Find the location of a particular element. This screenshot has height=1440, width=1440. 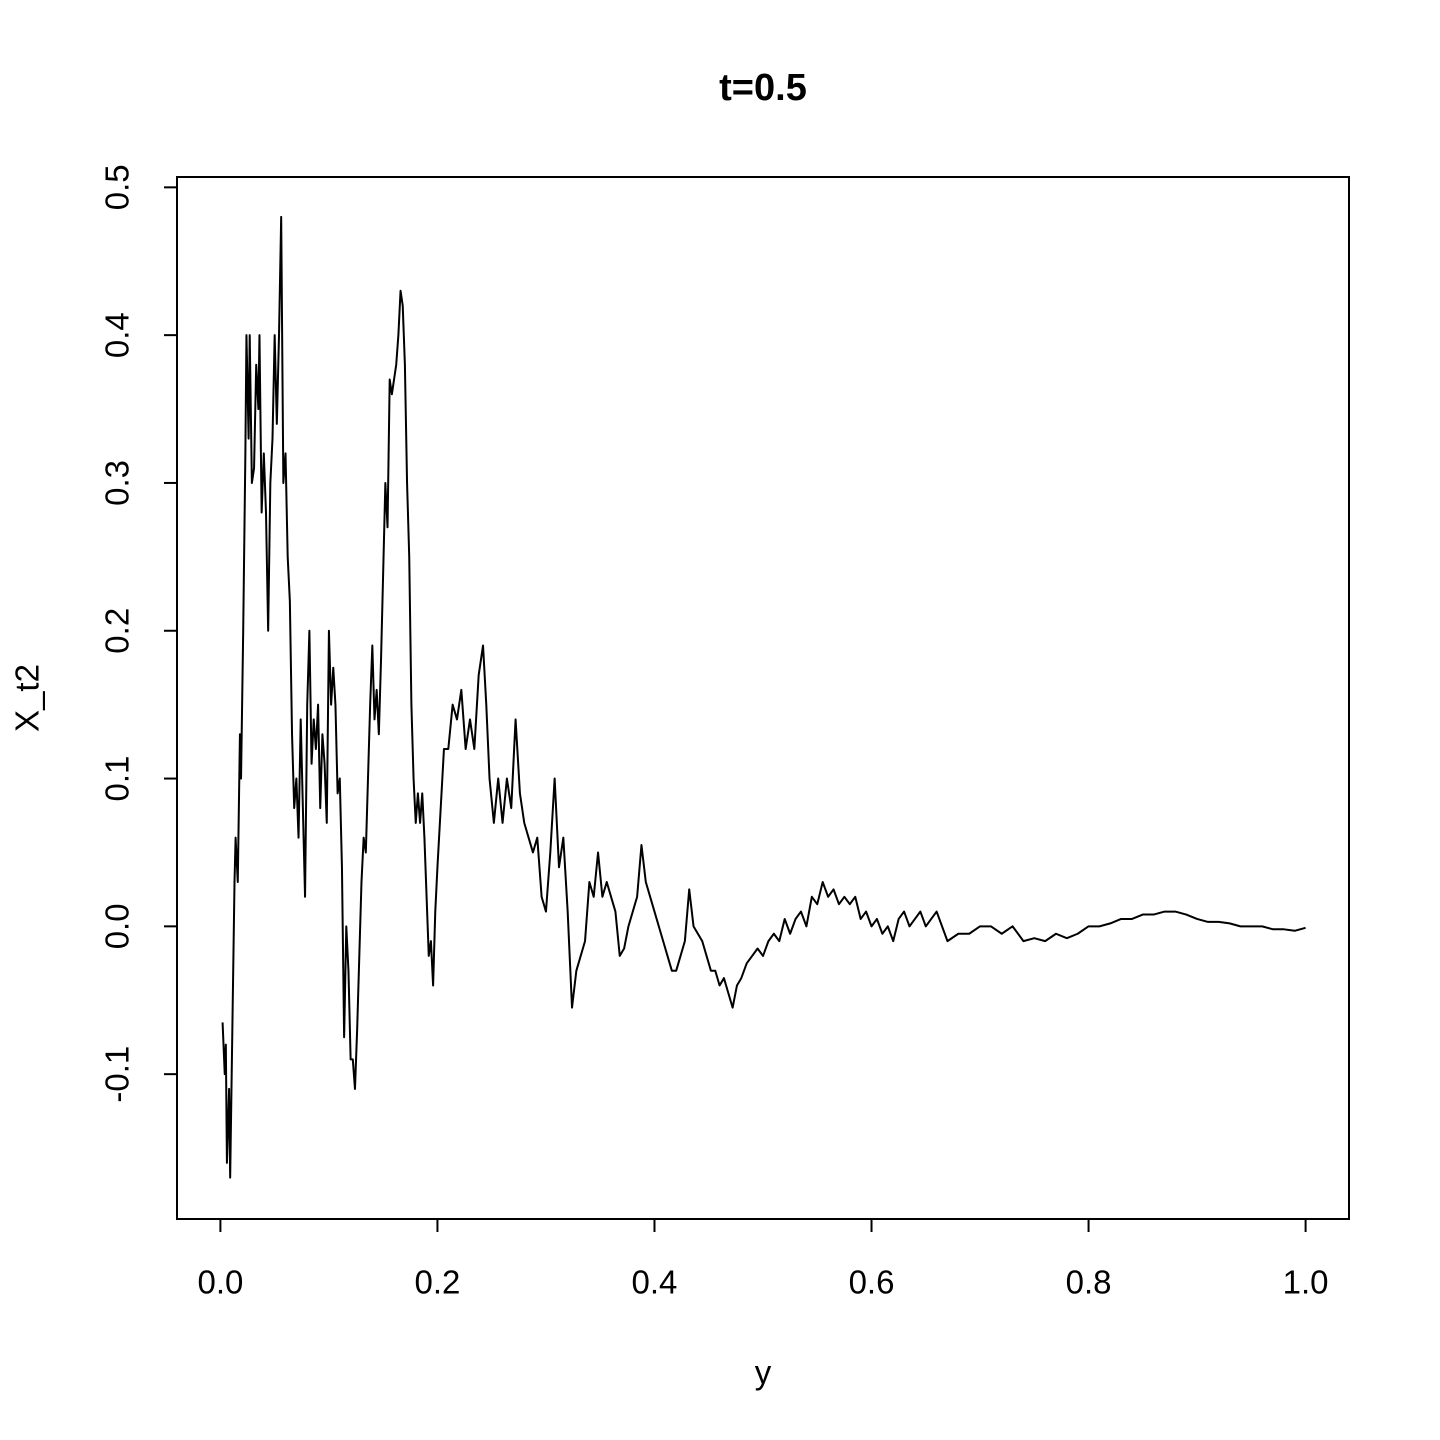

x-tick-label: 0.2 is located at coordinates (438, 1282).